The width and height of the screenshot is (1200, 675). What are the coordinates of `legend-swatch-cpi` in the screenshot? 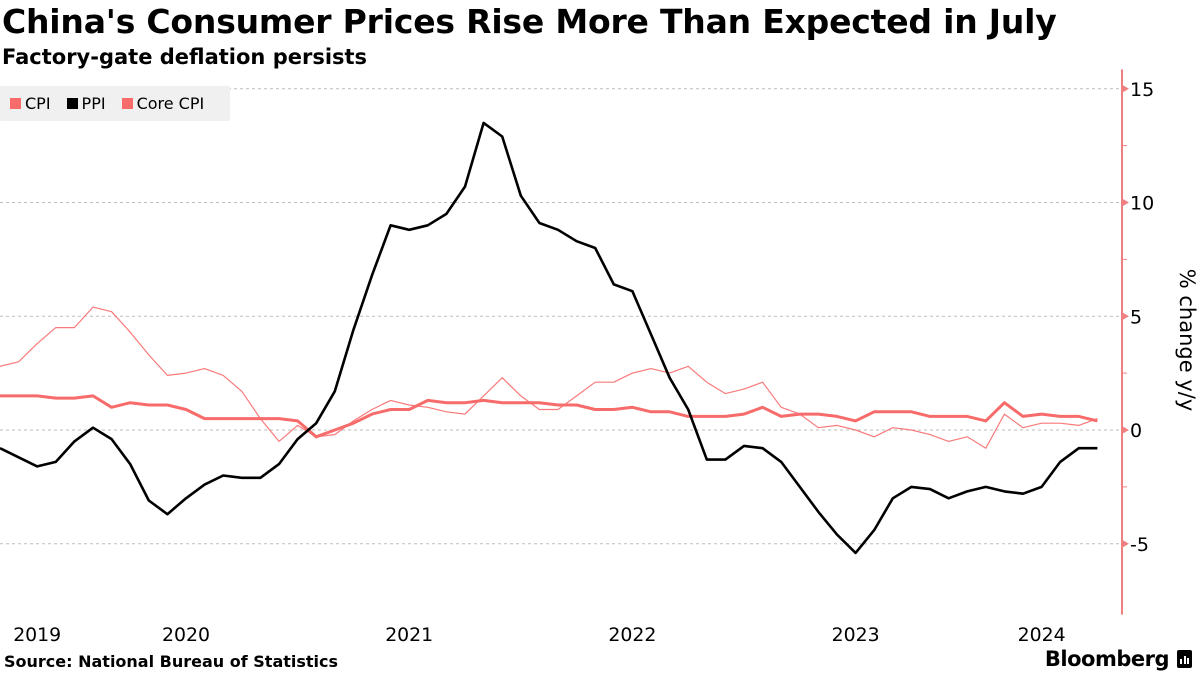 It's located at (15, 103).